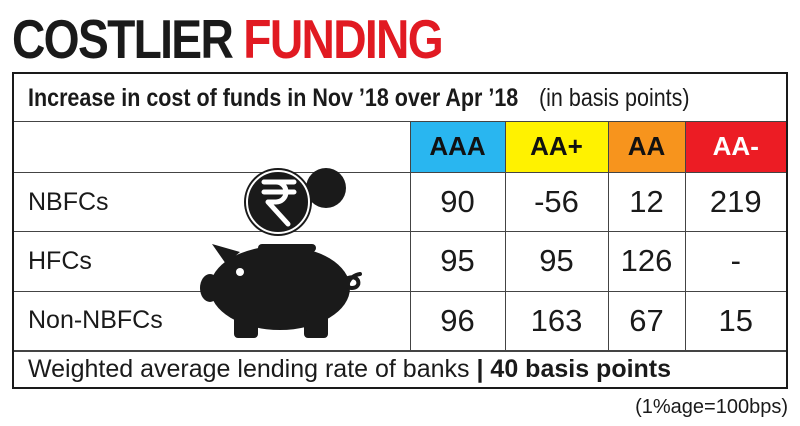  I want to click on table-row: NBFCs 90 -56 12 219, so click(400, 202).